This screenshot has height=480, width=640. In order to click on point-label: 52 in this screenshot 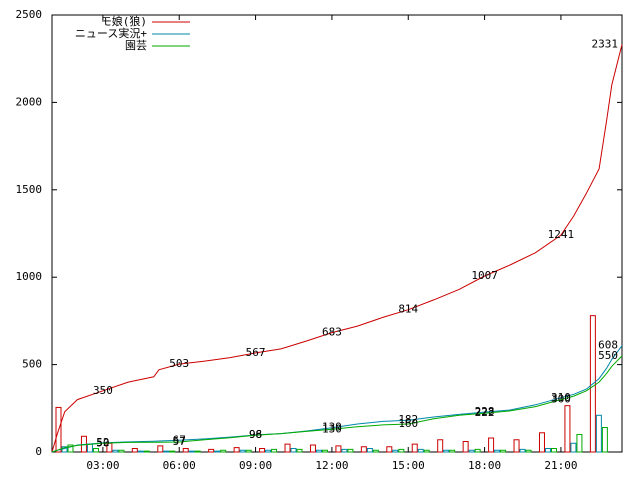, I will do `click(102, 442)`.